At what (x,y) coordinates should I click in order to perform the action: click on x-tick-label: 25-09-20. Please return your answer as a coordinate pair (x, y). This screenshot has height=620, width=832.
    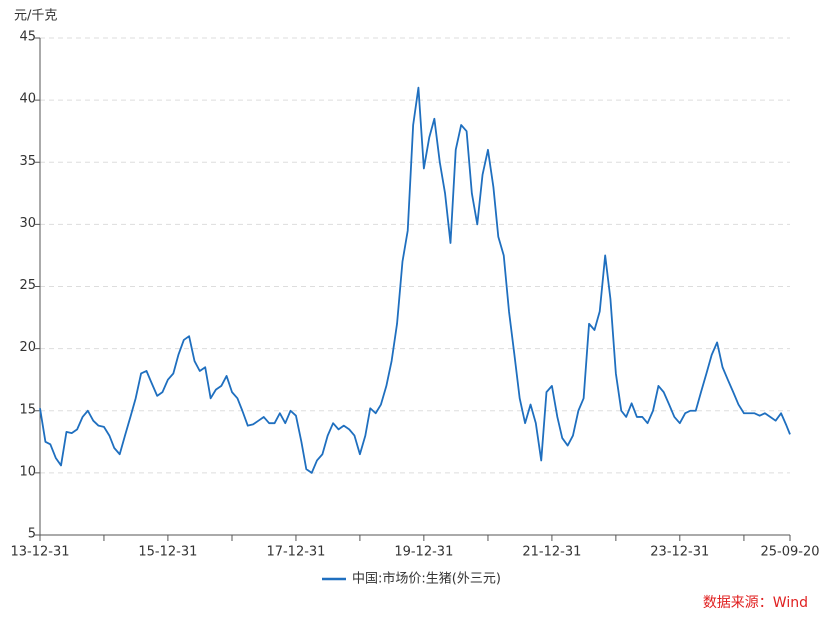
    Looking at the image, I should click on (789, 552).